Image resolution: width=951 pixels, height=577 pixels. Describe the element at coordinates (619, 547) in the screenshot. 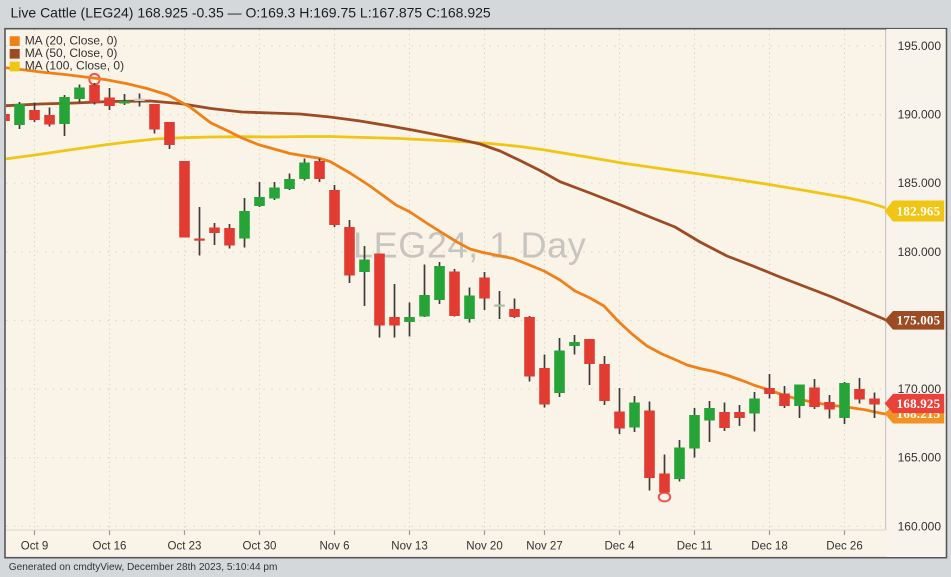

I see `svg-text: Dec 4` at that location.